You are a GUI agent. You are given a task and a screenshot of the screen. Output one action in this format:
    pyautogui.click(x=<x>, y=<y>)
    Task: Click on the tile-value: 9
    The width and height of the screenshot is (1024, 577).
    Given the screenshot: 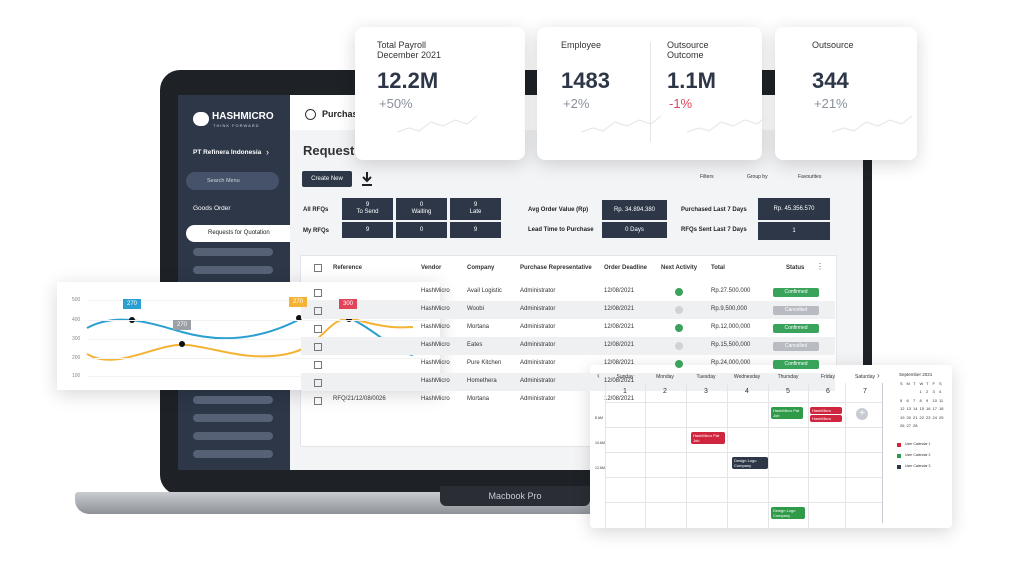 What is the action you would take?
    pyautogui.click(x=367, y=205)
    